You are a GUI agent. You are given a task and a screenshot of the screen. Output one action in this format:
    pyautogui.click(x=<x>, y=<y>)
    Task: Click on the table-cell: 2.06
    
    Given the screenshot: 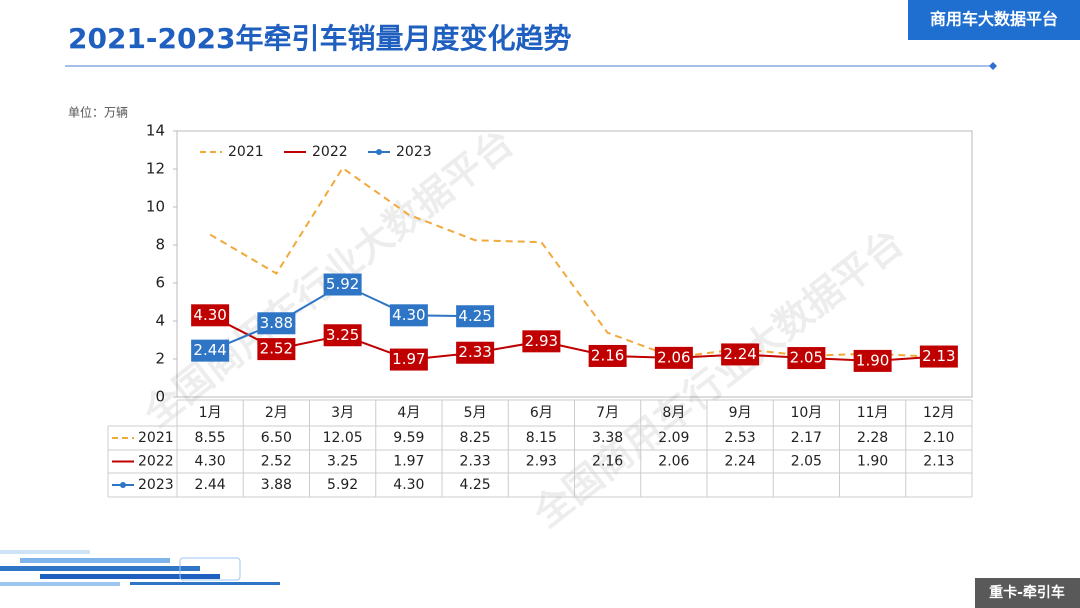 What is the action you would take?
    pyautogui.click(x=673, y=462)
    